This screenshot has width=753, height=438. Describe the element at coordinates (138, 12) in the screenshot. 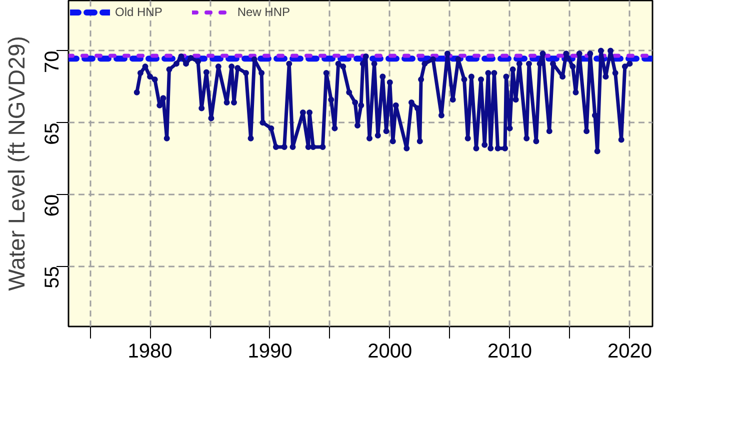

I see `legend-label: Old HNP` at that location.